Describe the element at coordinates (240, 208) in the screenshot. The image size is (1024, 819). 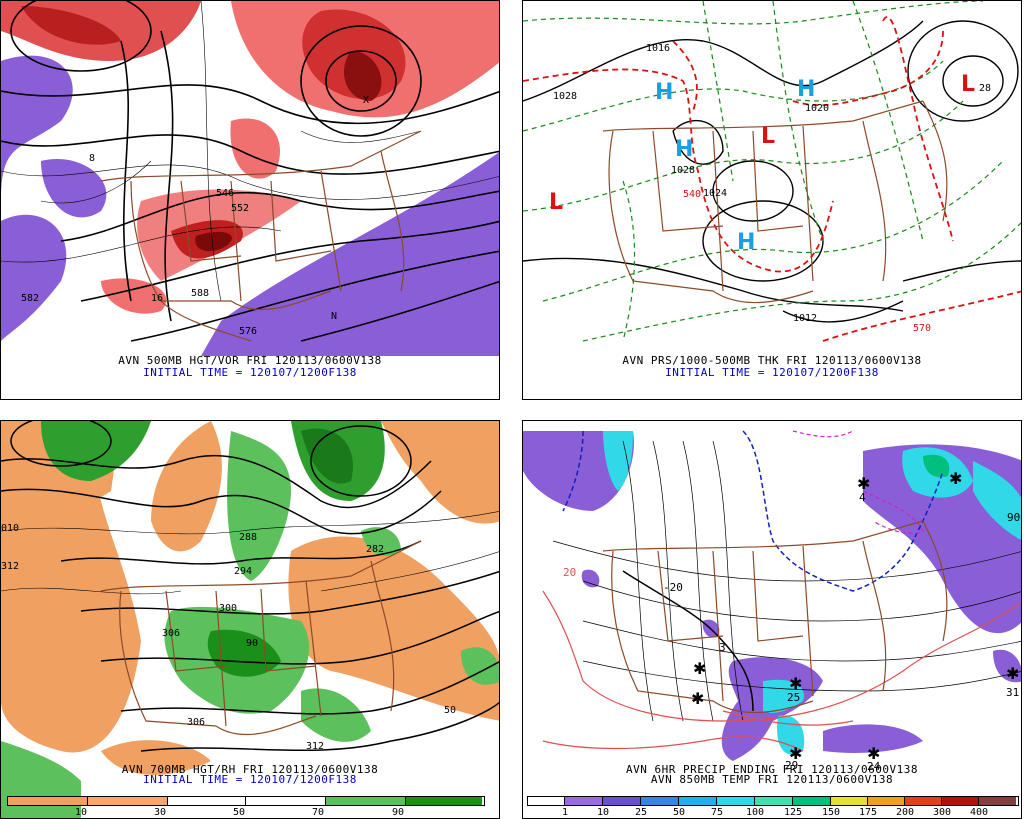
I see `contour-label: 552` at that location.